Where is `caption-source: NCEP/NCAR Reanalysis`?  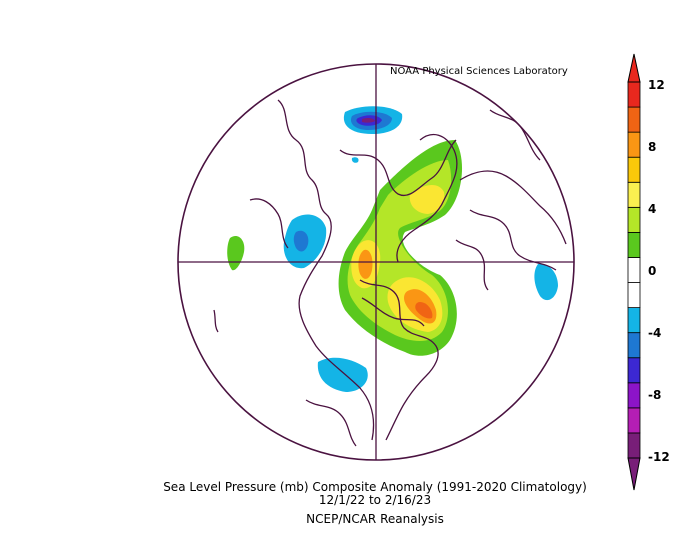 caption-source: NCEP/NCAR Reanalysis is located at coordinates (375, 519).